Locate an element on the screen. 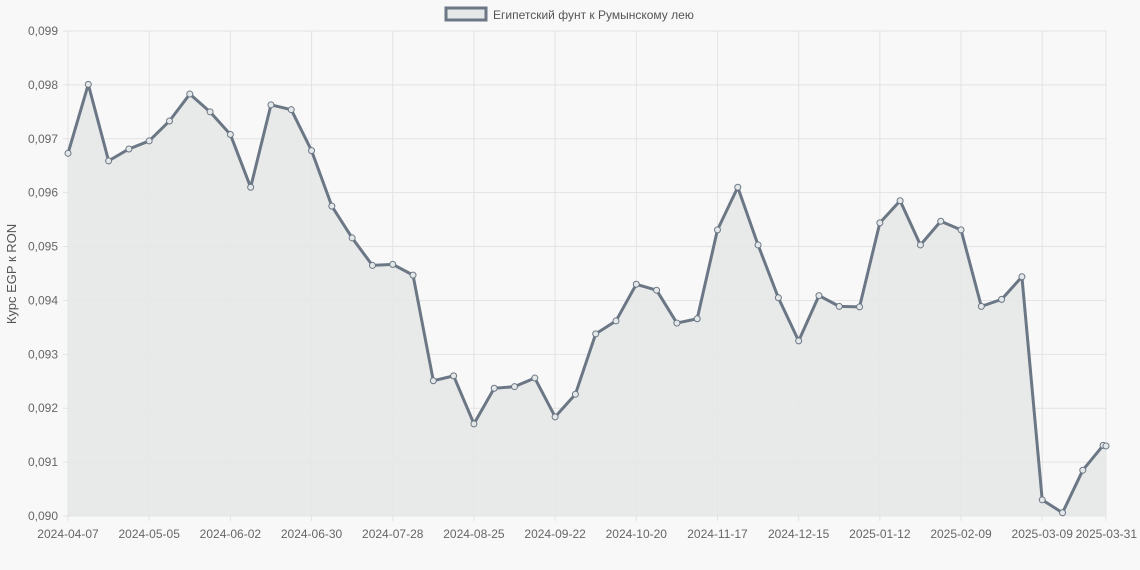 Image resolution: width=1140 pixels, height=570 pixels. x-tick-label: 2024-08-25 is located at coordinates (474, 534).